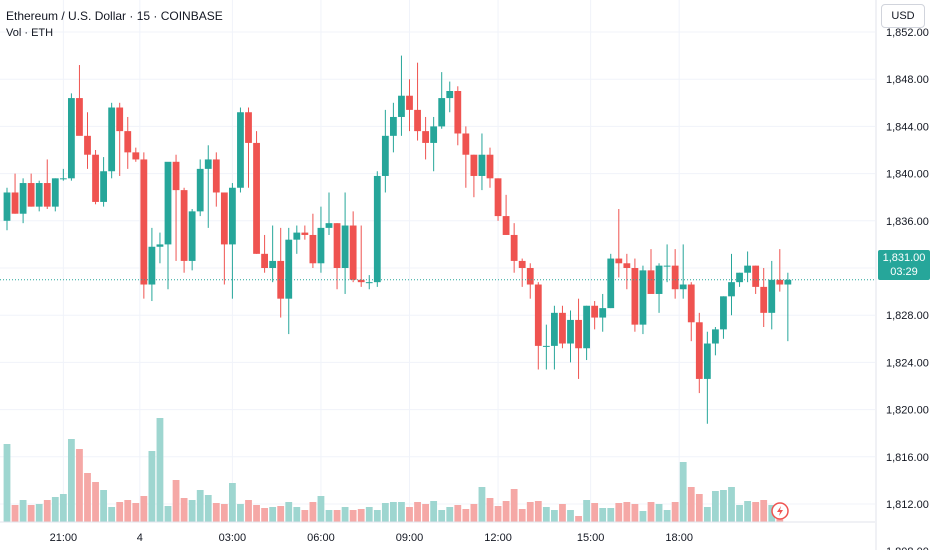 The height and width of the screenshot is (550, 932). What do you see at coordinates (679, 538) in the screenshot?
I see `time-tick-label: 18:00` at bounding box center [679, 538].